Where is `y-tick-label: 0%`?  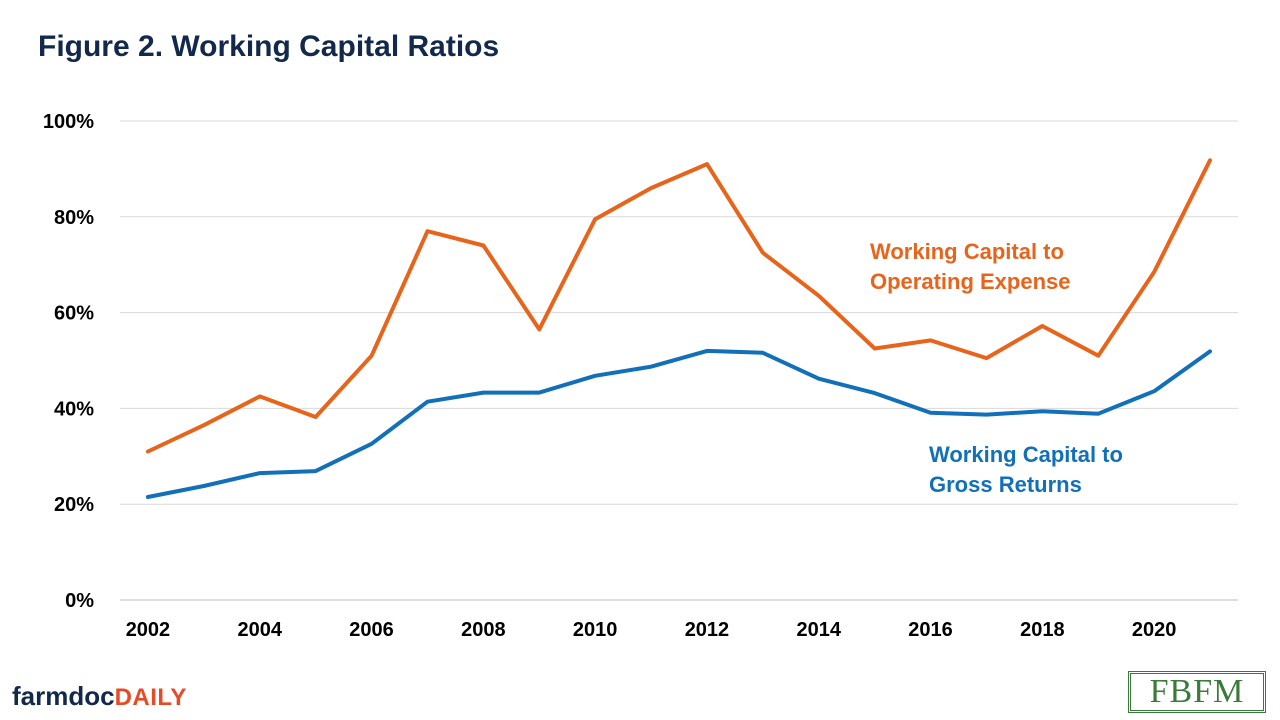
y-tick-label: 0% is located at coordinates (79, 601).